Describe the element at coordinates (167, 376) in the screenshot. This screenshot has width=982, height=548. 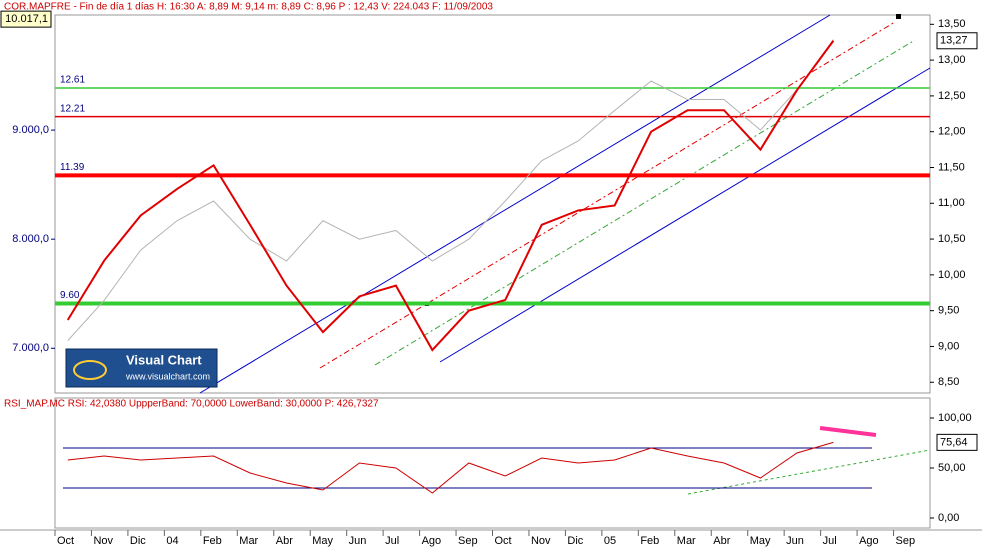
I see `logo-url: www.visualchart.com` at that location.